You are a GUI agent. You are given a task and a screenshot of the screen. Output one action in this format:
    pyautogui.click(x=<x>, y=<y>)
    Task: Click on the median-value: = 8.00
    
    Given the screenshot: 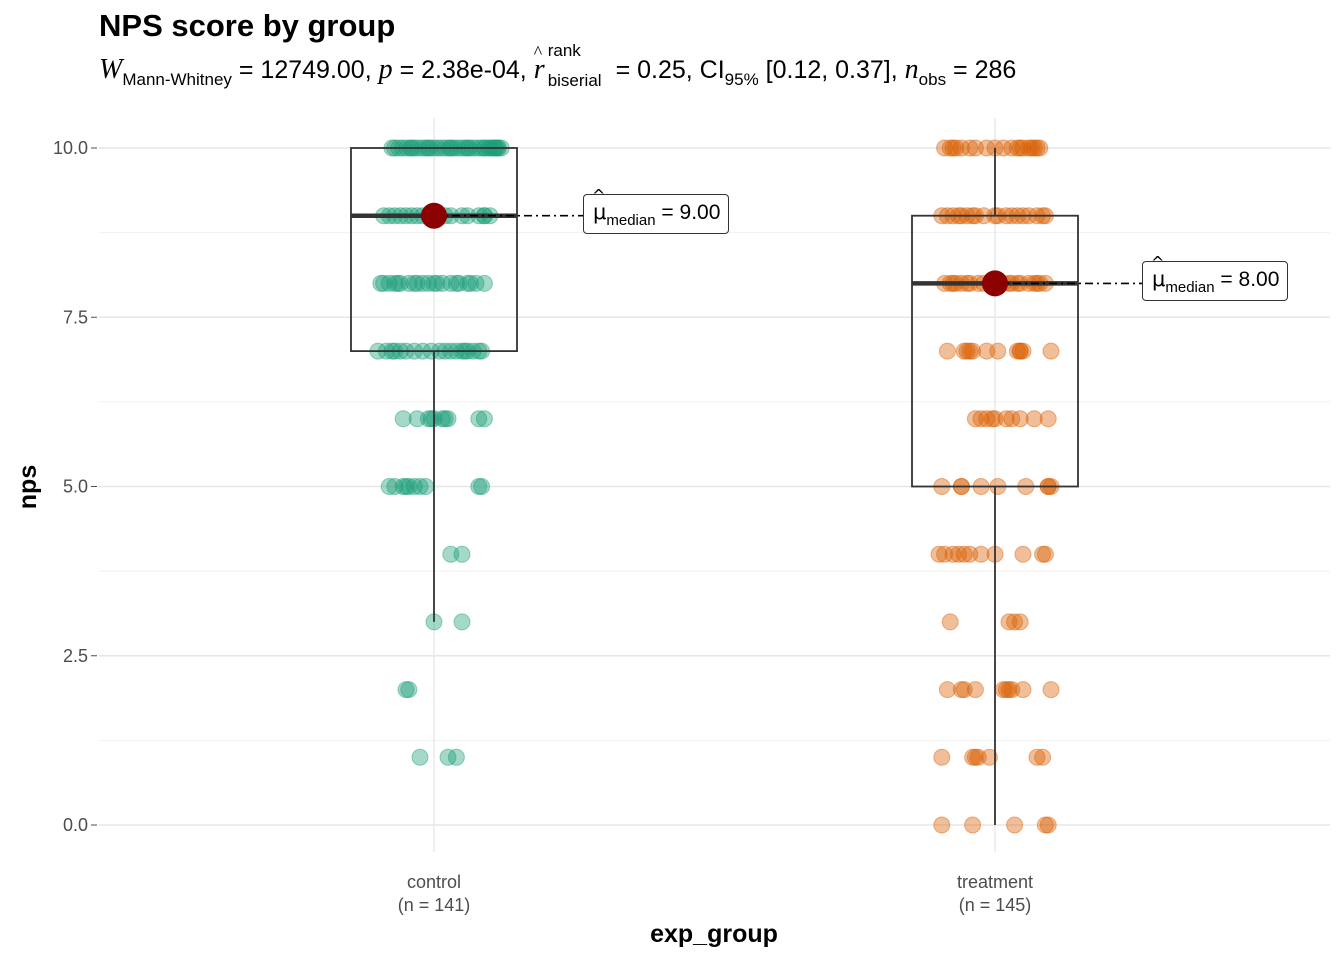 What is the action you would take?
    pyautogui.click(x=1250, y=280)
    